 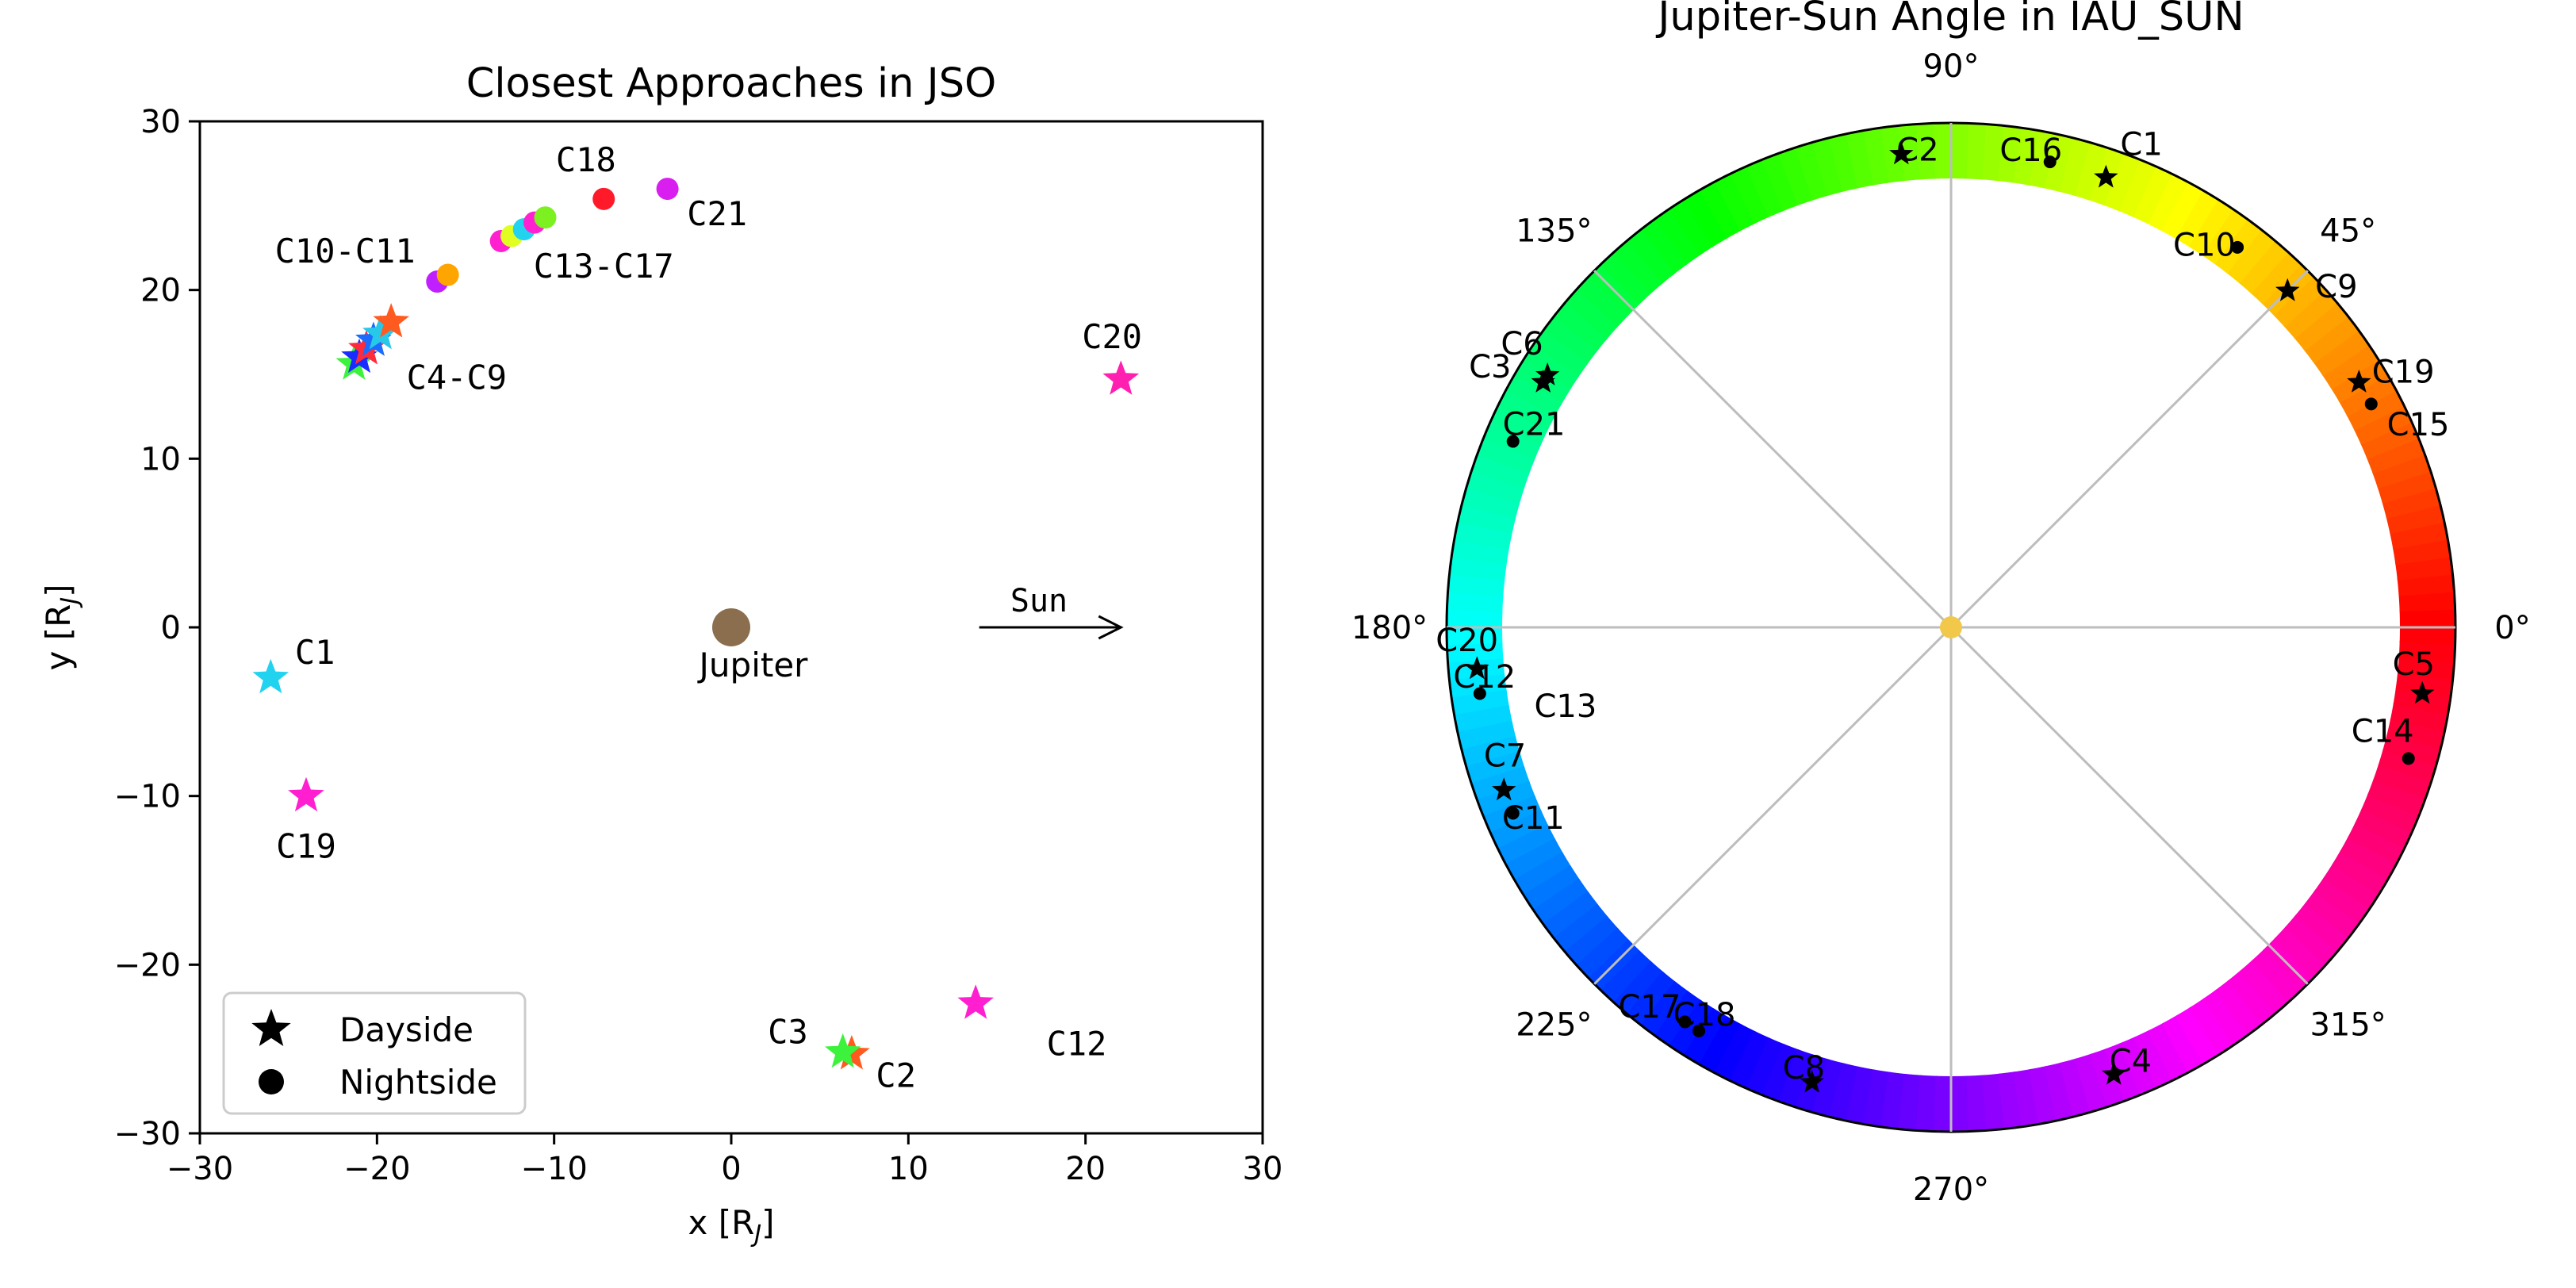 What do you see at coordinates (2418, 425) in the screenshot?
I see `polar-flyby-label: C15` at bounding box center [2418, 425].